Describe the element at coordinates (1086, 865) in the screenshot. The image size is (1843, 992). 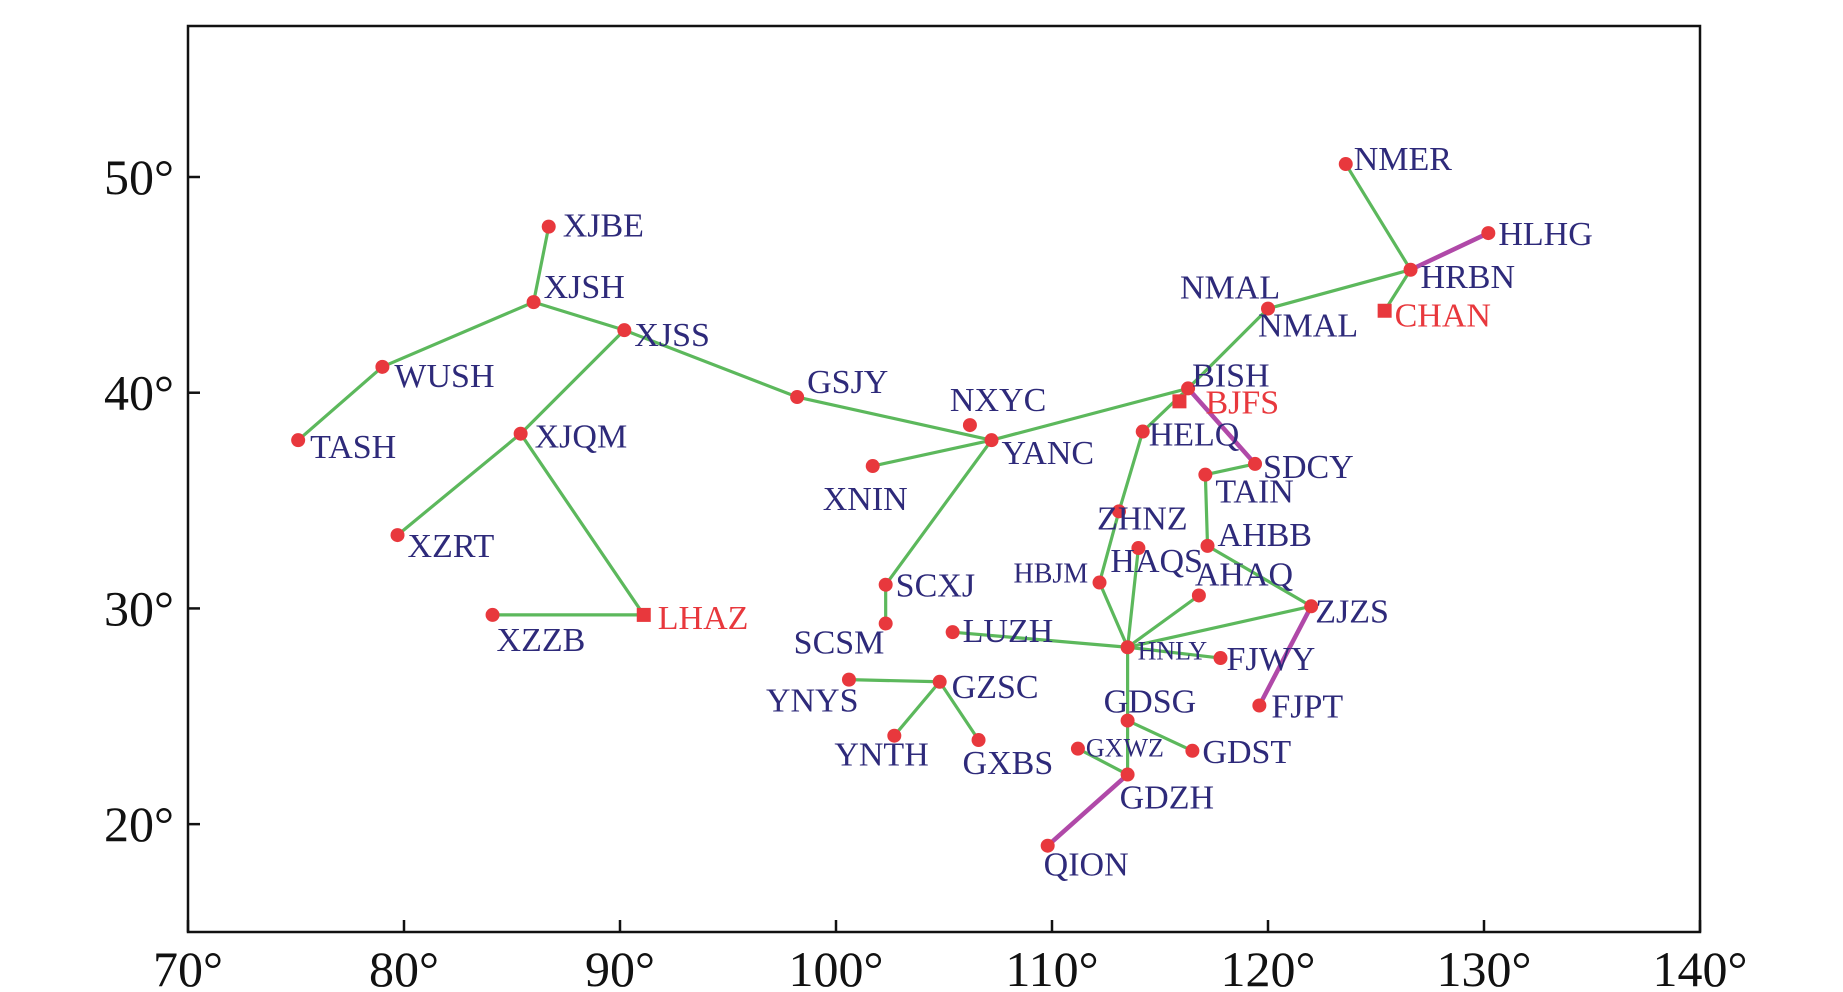
I see `station-label-qion: QION` at that location.